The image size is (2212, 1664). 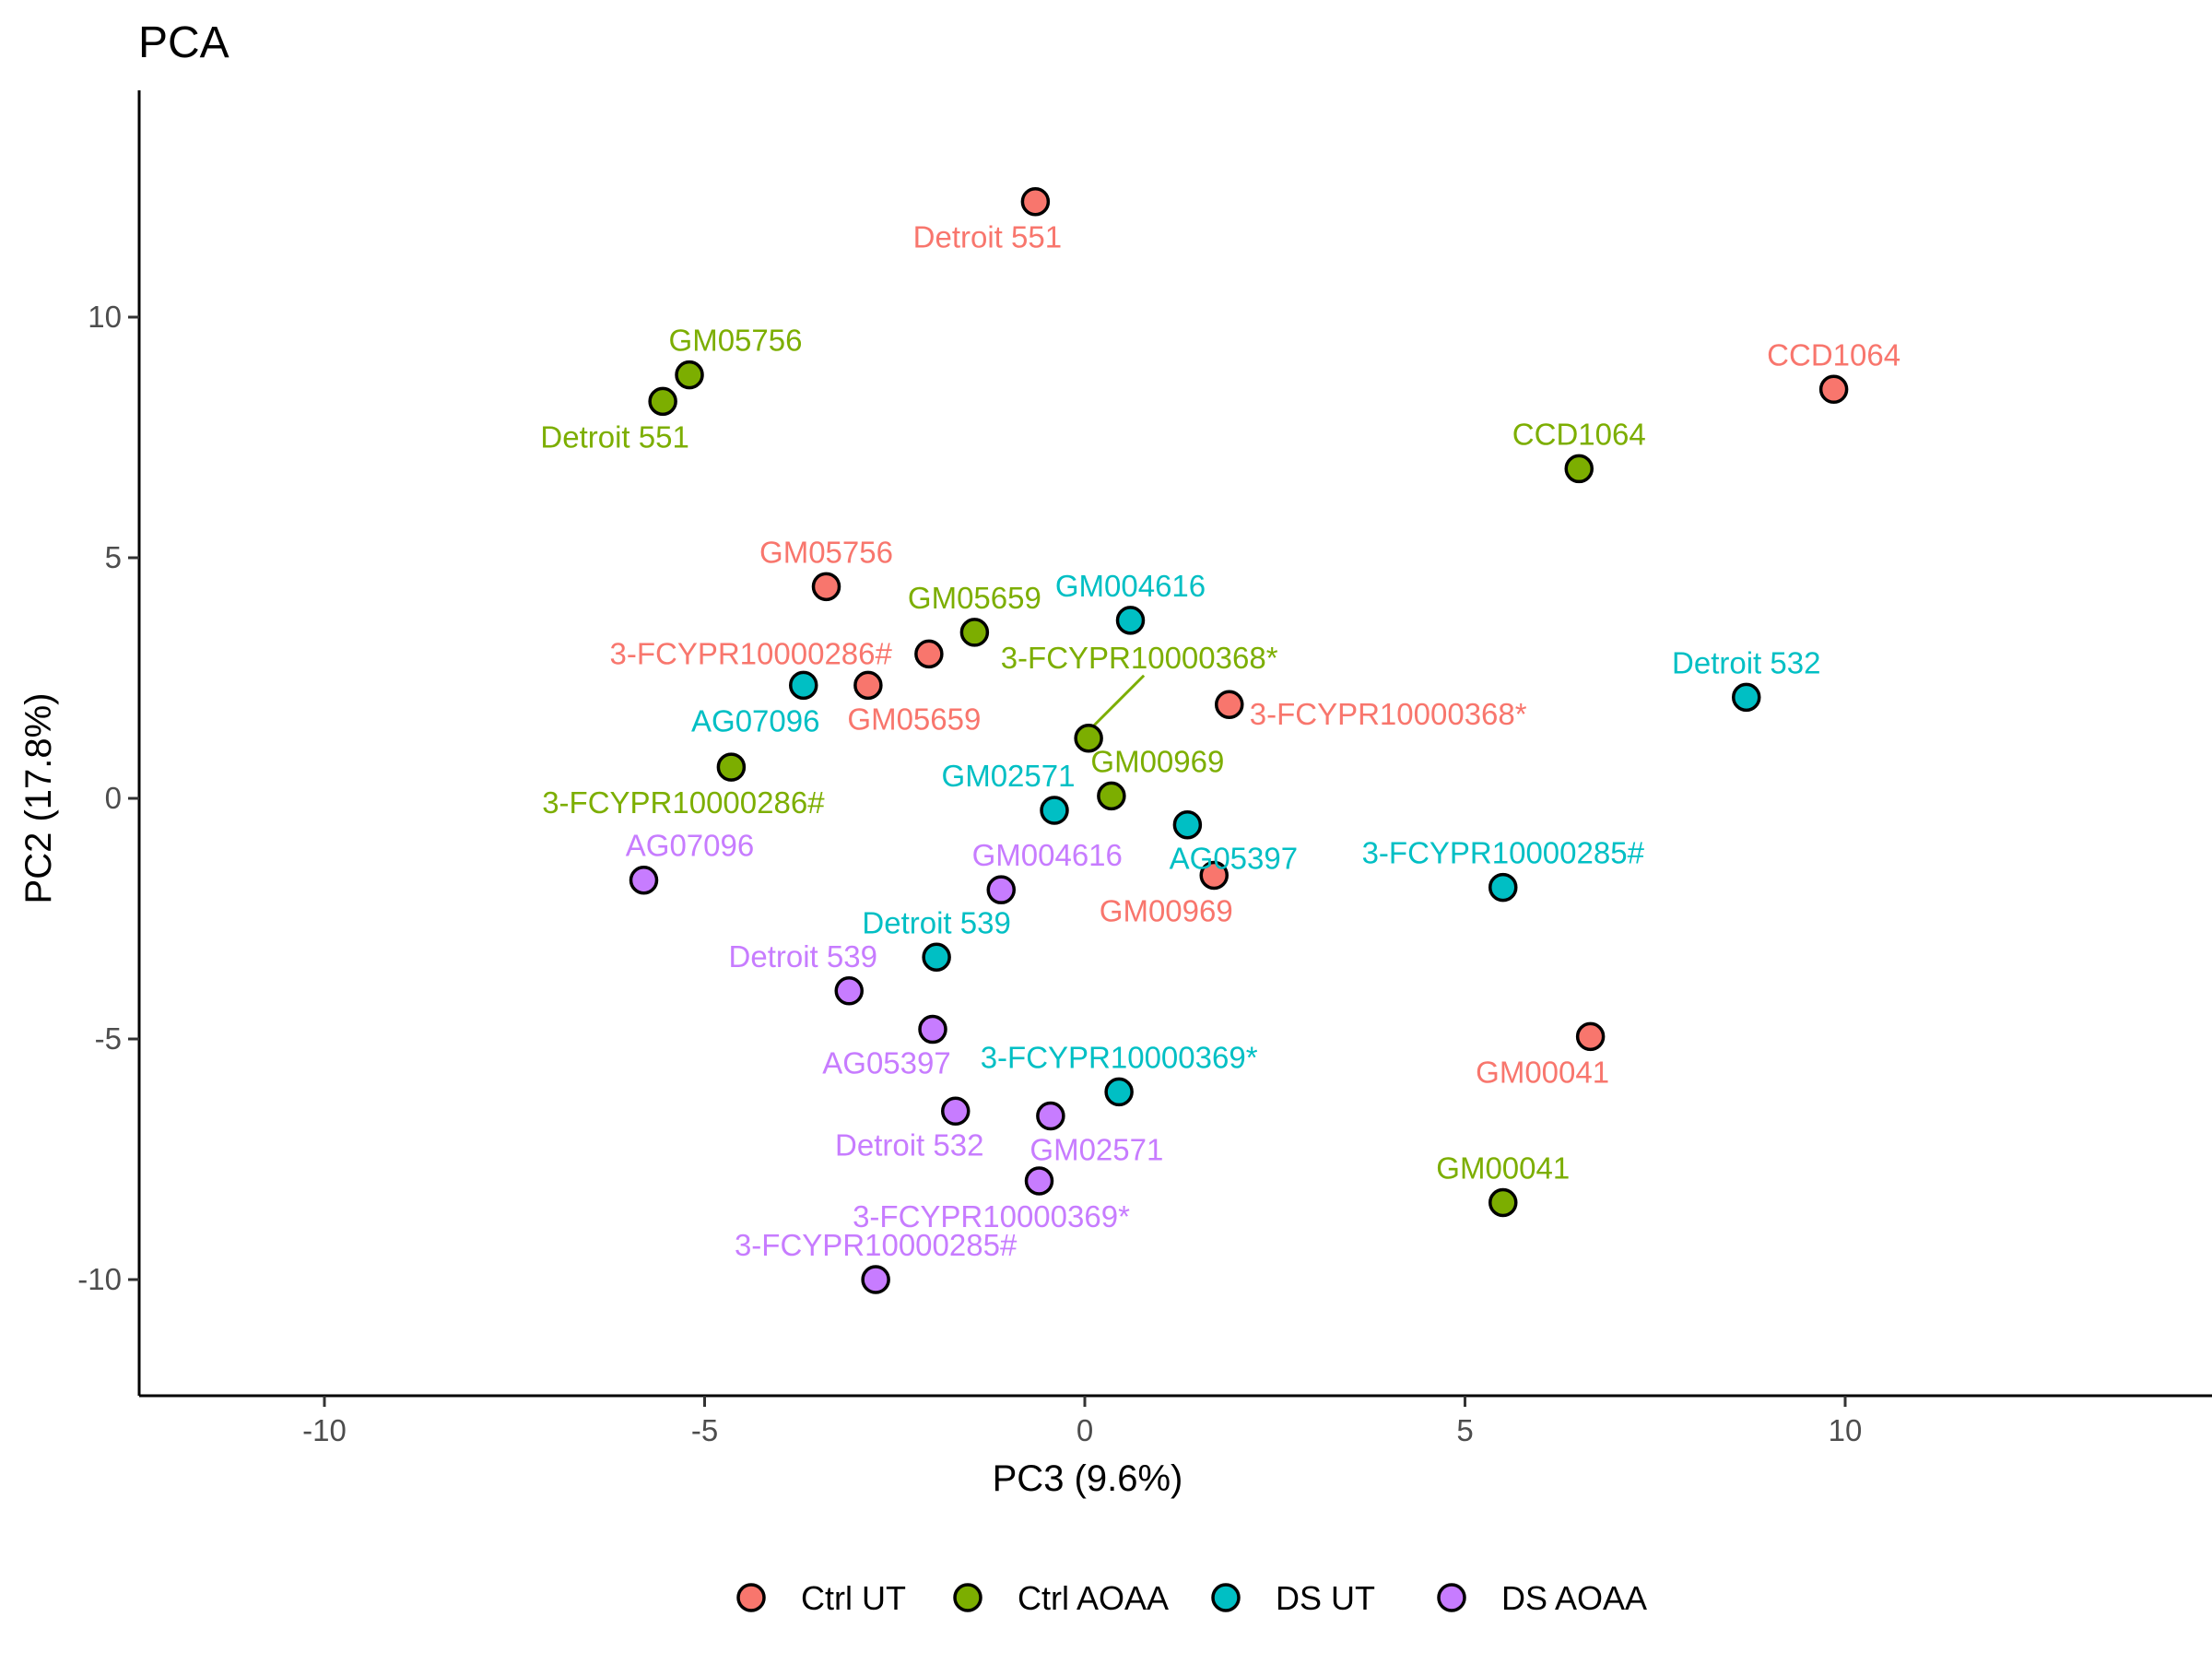 I want to click on y-tick-label: 10, so click(x=105, y=317).